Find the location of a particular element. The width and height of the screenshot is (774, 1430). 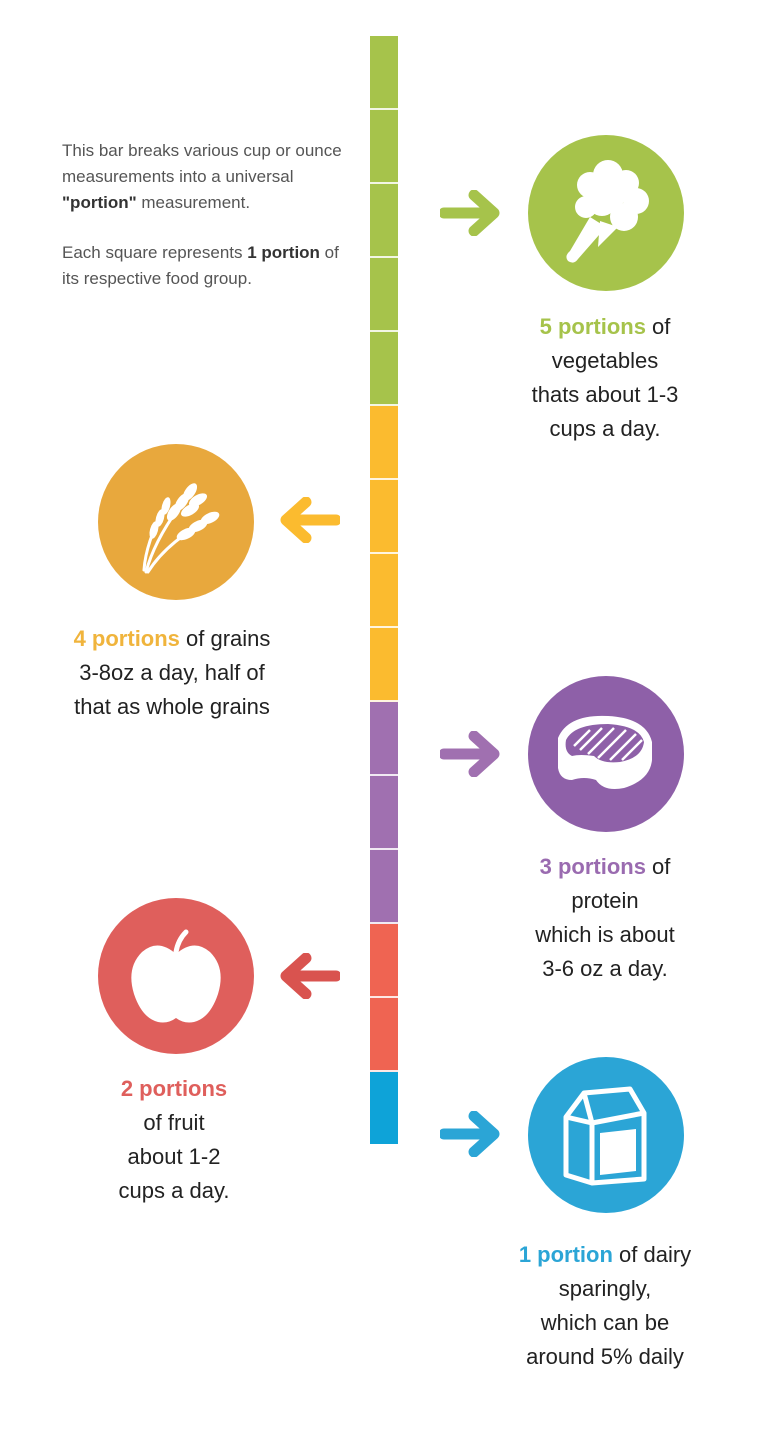

dairy-caption-line-1: 1 portion of dairy is located at coordinates (605, 1254).